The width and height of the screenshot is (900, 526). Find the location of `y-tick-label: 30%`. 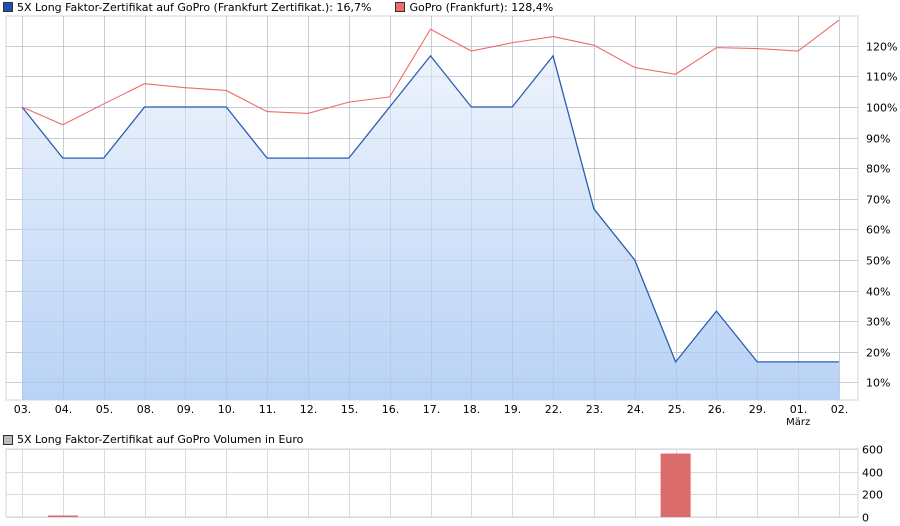

y-tick-label: 30% is located at coordinates (878, 322).